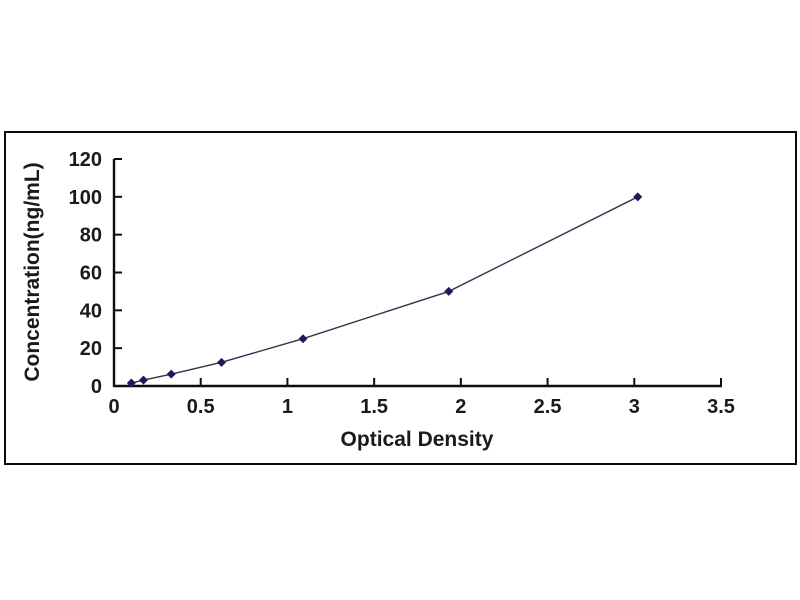 Image resolution: width=800 pixels, height=600 pixels. I want to click on y-tick-label: 0, so click(96, 387).